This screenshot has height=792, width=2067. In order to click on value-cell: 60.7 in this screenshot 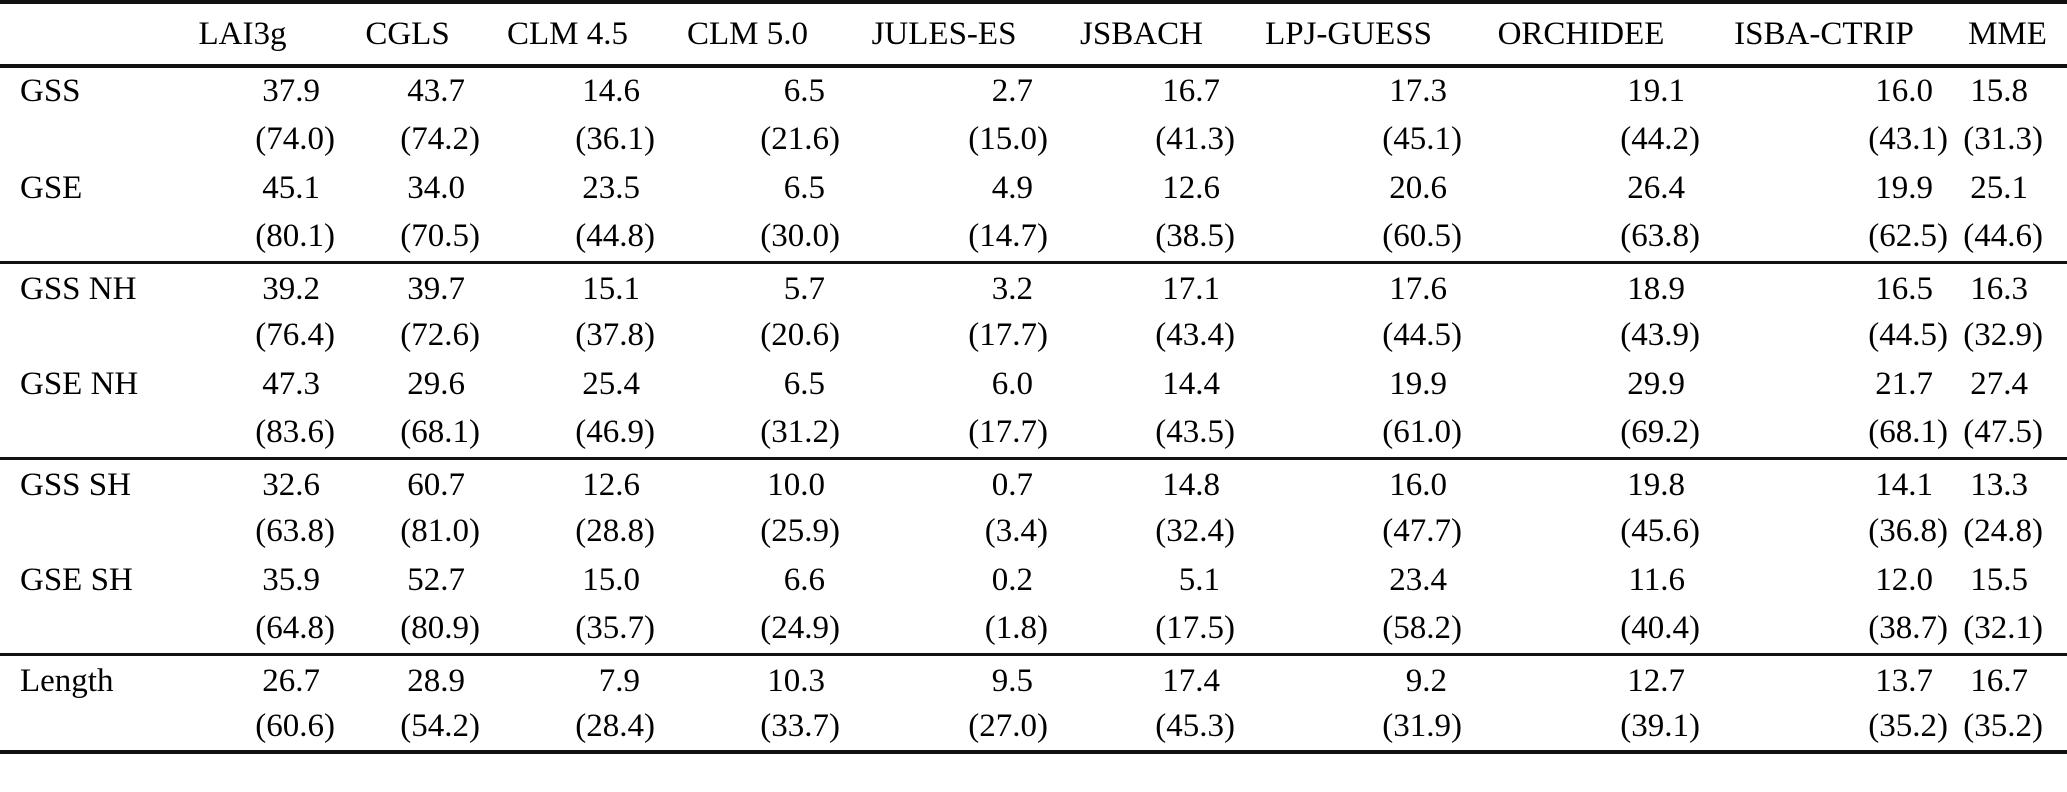, I will do `click(407, 481)`.